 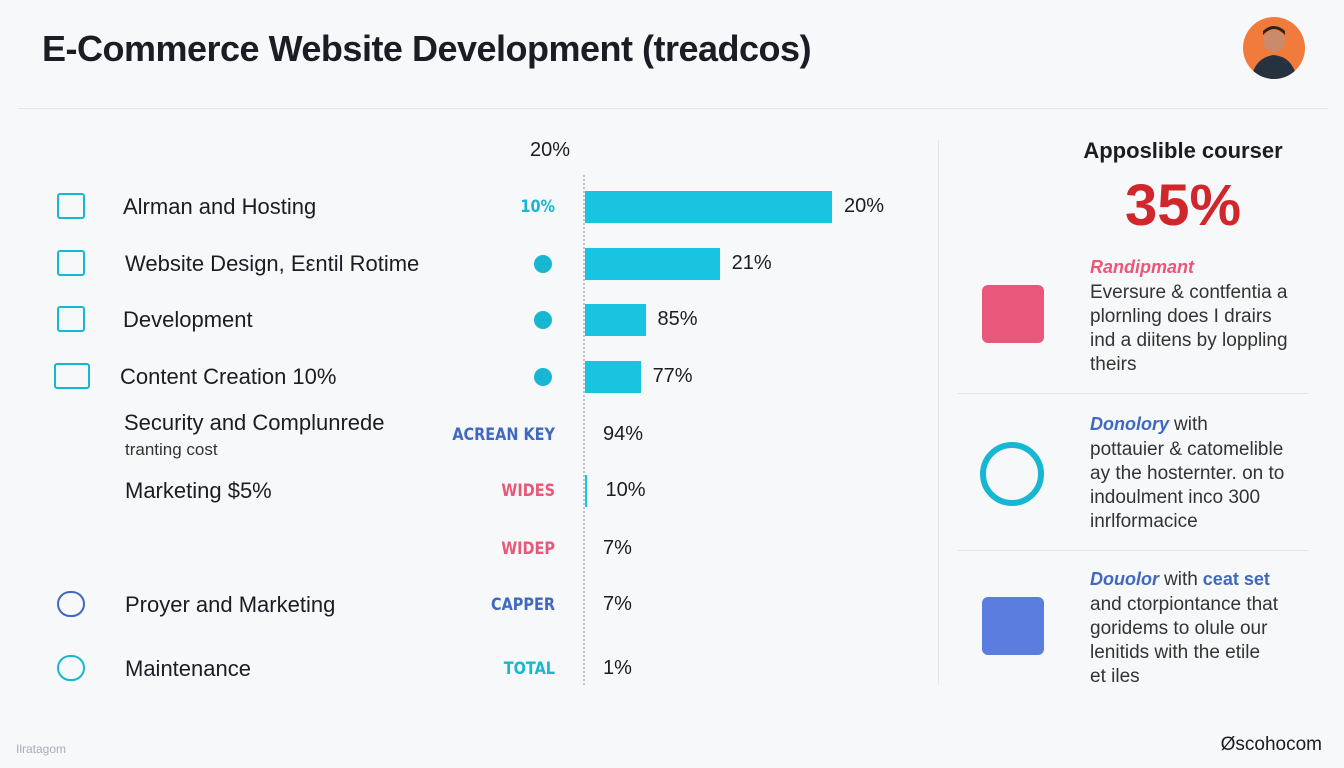 What do you see at coordinates (528, 491) in the screenshot?
I see `row-tag: WIDES` at bounding box center [528, 491].